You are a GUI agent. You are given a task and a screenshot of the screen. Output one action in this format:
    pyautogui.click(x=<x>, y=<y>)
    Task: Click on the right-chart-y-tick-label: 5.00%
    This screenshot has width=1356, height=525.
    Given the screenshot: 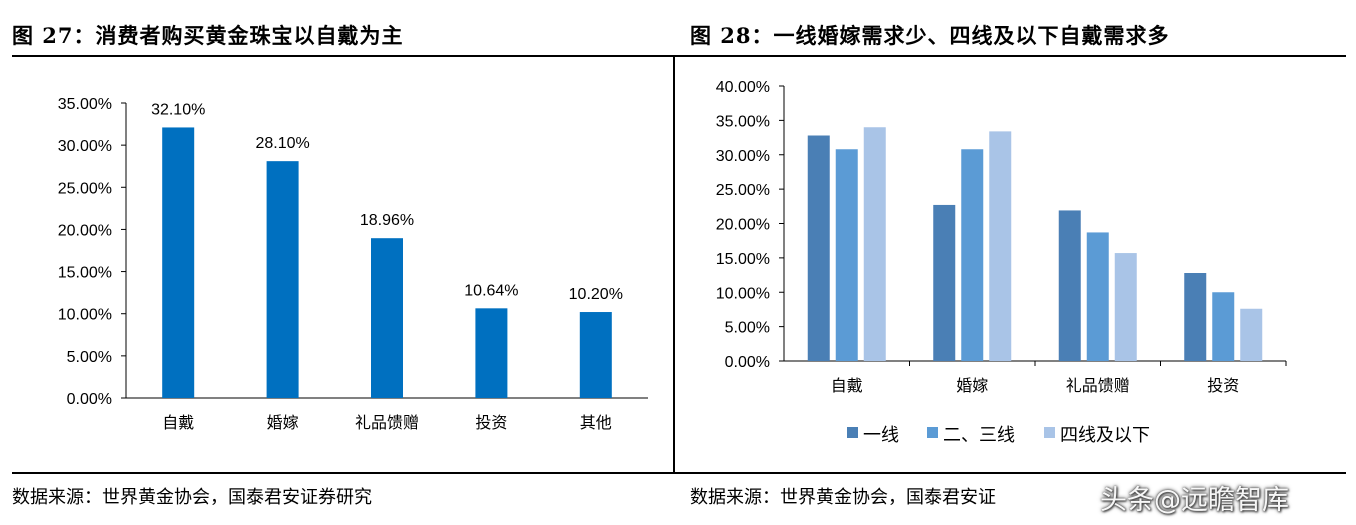 What is the action you would take?
    pyautogui.click(x=747, y=328)
    